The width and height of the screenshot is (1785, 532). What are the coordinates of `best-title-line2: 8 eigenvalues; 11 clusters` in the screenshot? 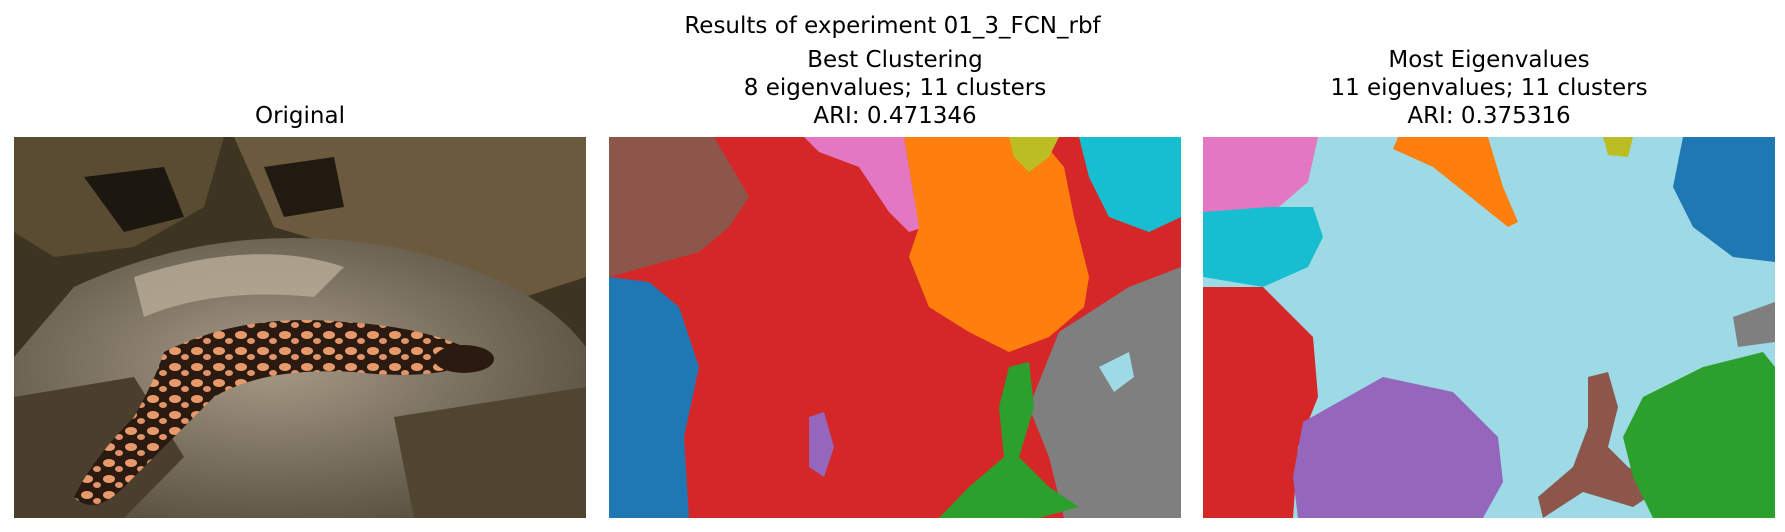 It's located at (895, 88).